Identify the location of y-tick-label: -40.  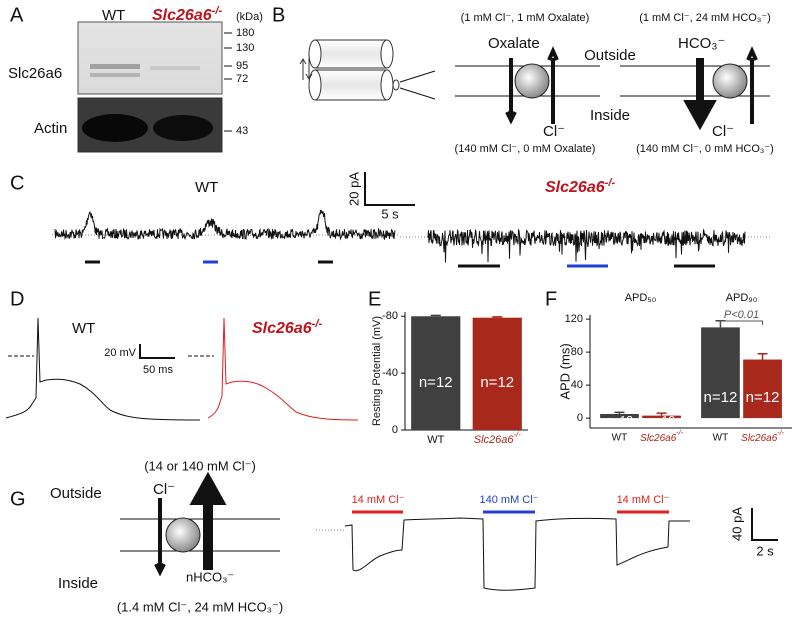
(390, 373).